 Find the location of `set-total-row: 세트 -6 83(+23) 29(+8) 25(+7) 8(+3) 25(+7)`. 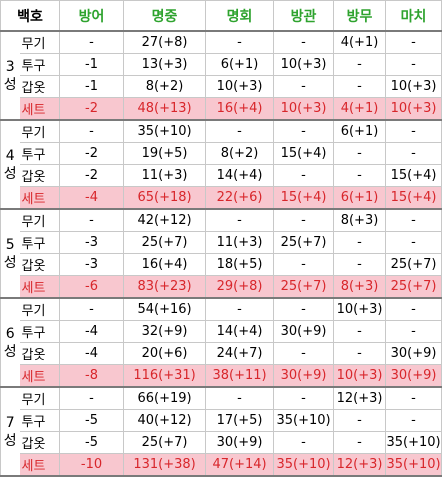

set-total-row: 세트 -6 83(+23) 29(+8) 25(+7) 8(+3) 25(+7) is located at coordinates (221, 287).